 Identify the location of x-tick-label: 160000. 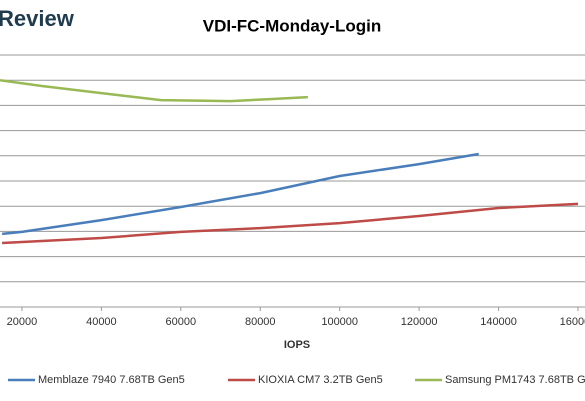
(572, 322).